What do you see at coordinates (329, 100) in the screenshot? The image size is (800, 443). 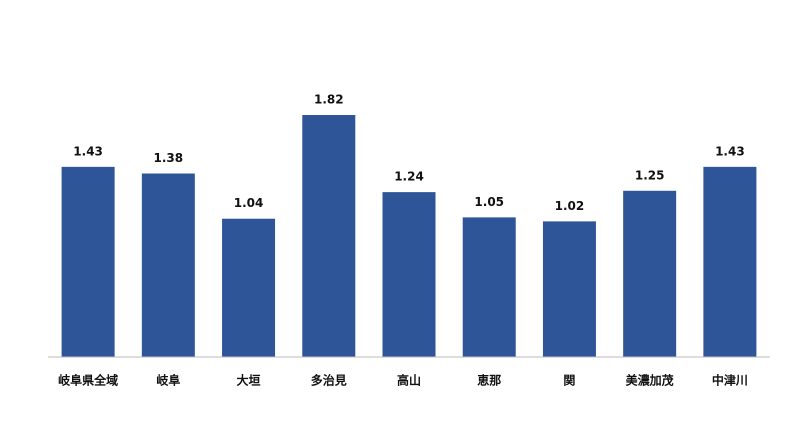 I see `value-label: 1.82` at bounding box center [329, 100].